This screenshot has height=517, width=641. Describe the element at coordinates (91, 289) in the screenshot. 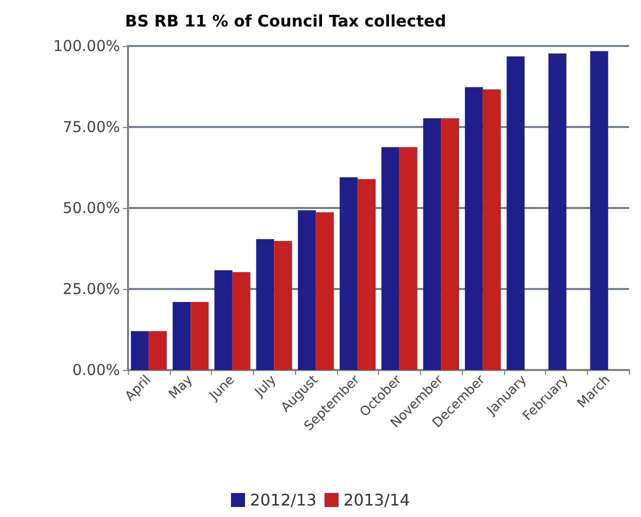

I see `y-tick-label: 25.00%` at that location.